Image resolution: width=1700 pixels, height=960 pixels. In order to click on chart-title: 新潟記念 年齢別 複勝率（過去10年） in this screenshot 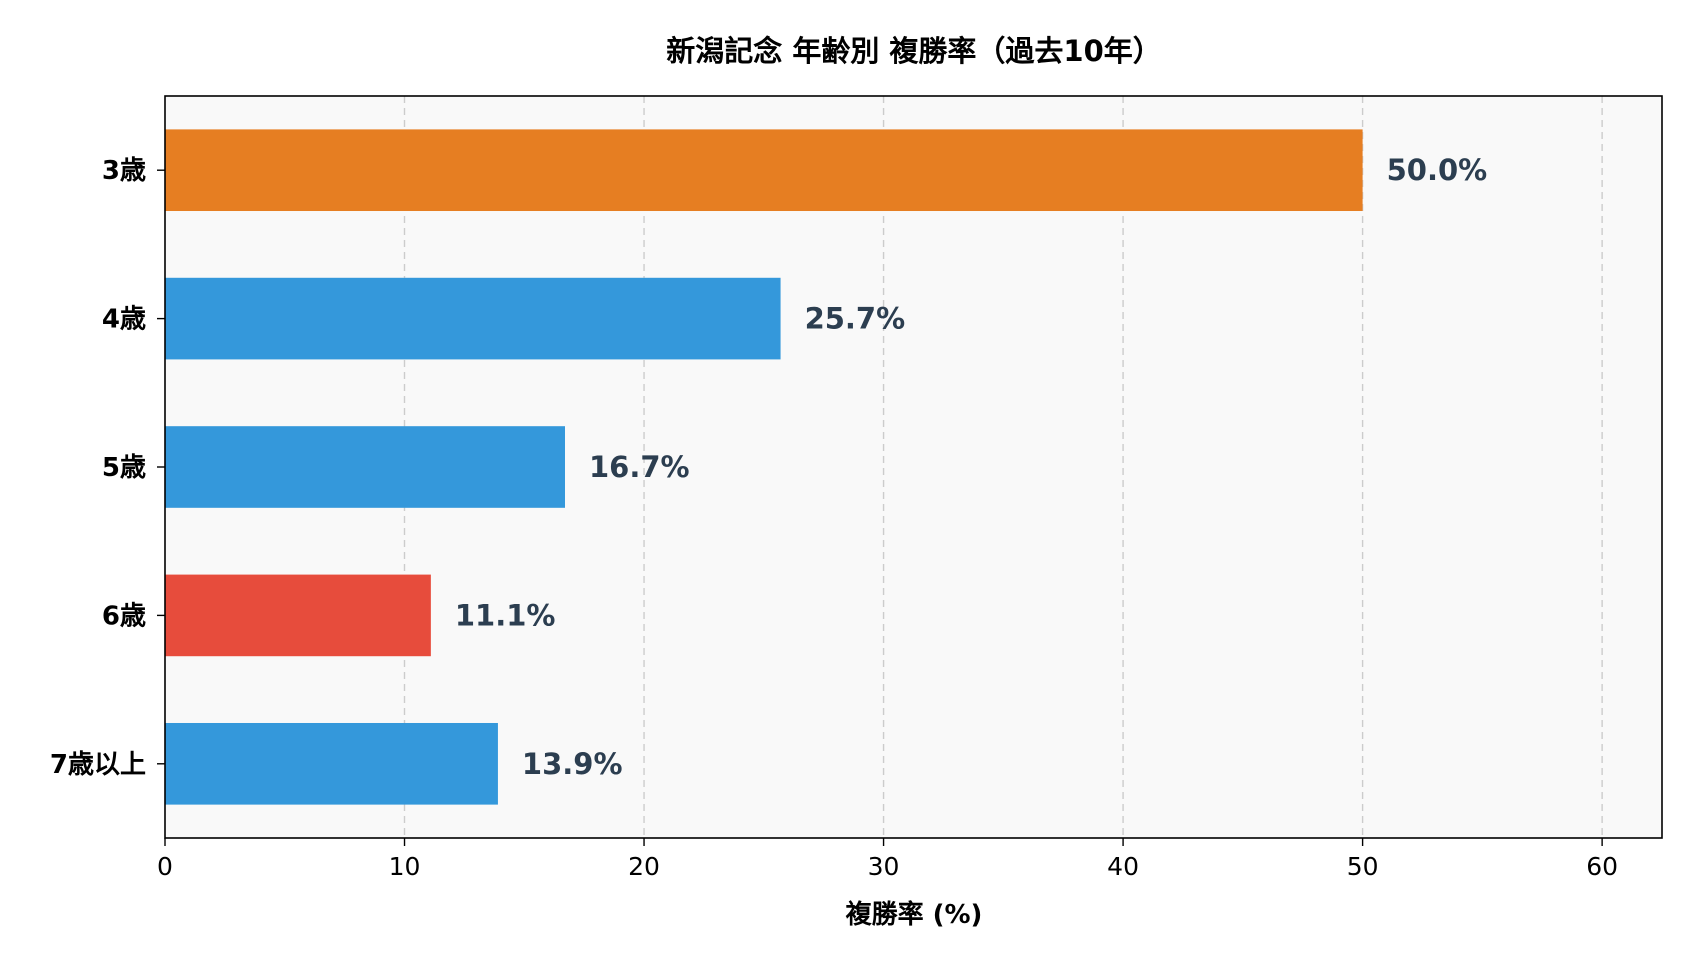, I will do `click(914, 51)`.